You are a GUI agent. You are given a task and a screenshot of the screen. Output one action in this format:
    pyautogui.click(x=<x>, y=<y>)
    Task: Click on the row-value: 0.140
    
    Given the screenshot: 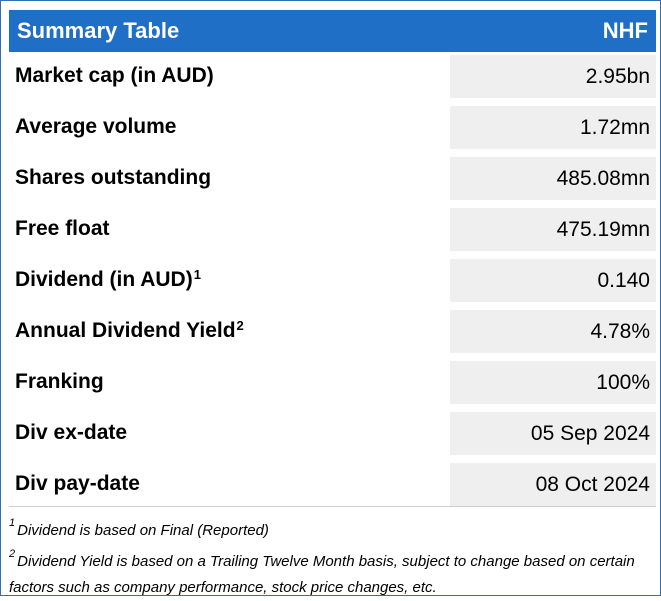 What is the action you would take?
    pyautogui.click(x=553, y=280)
    